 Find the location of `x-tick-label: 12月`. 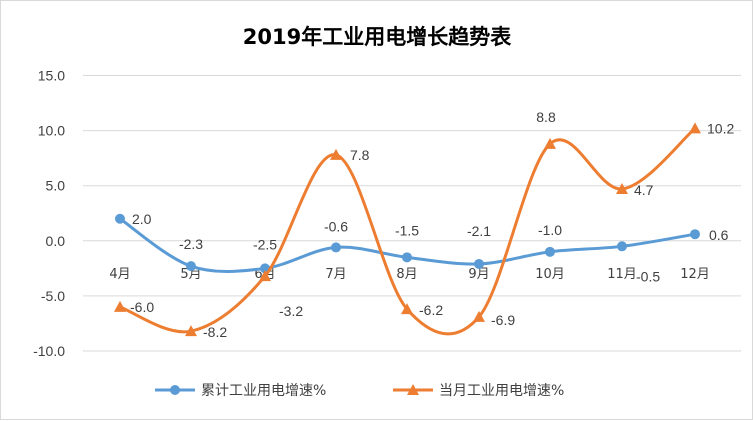

x-tick-label: 12月 is located at coordinates (695, 274).